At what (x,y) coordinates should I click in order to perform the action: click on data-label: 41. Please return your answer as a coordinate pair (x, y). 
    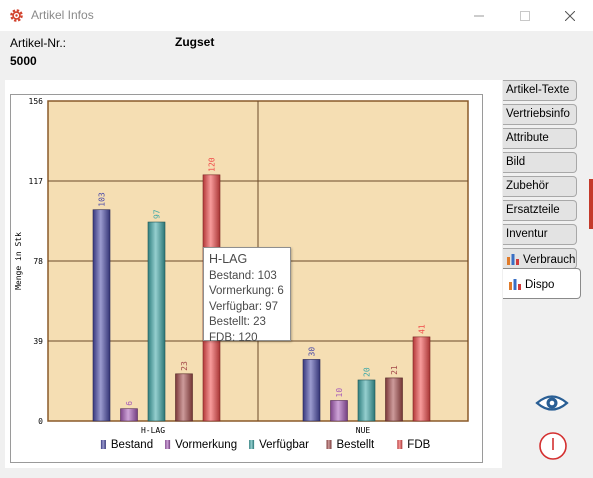
    Looking at the image, I should click on (422, 329).